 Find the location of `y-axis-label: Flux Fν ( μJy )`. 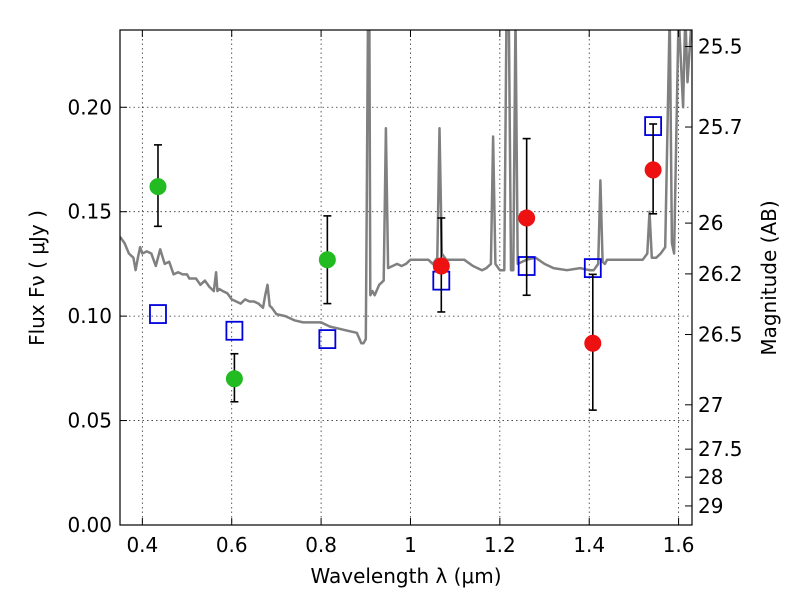

y-axis-label: Flux Fν ( μJy ) is located at coordinates (37, 278).